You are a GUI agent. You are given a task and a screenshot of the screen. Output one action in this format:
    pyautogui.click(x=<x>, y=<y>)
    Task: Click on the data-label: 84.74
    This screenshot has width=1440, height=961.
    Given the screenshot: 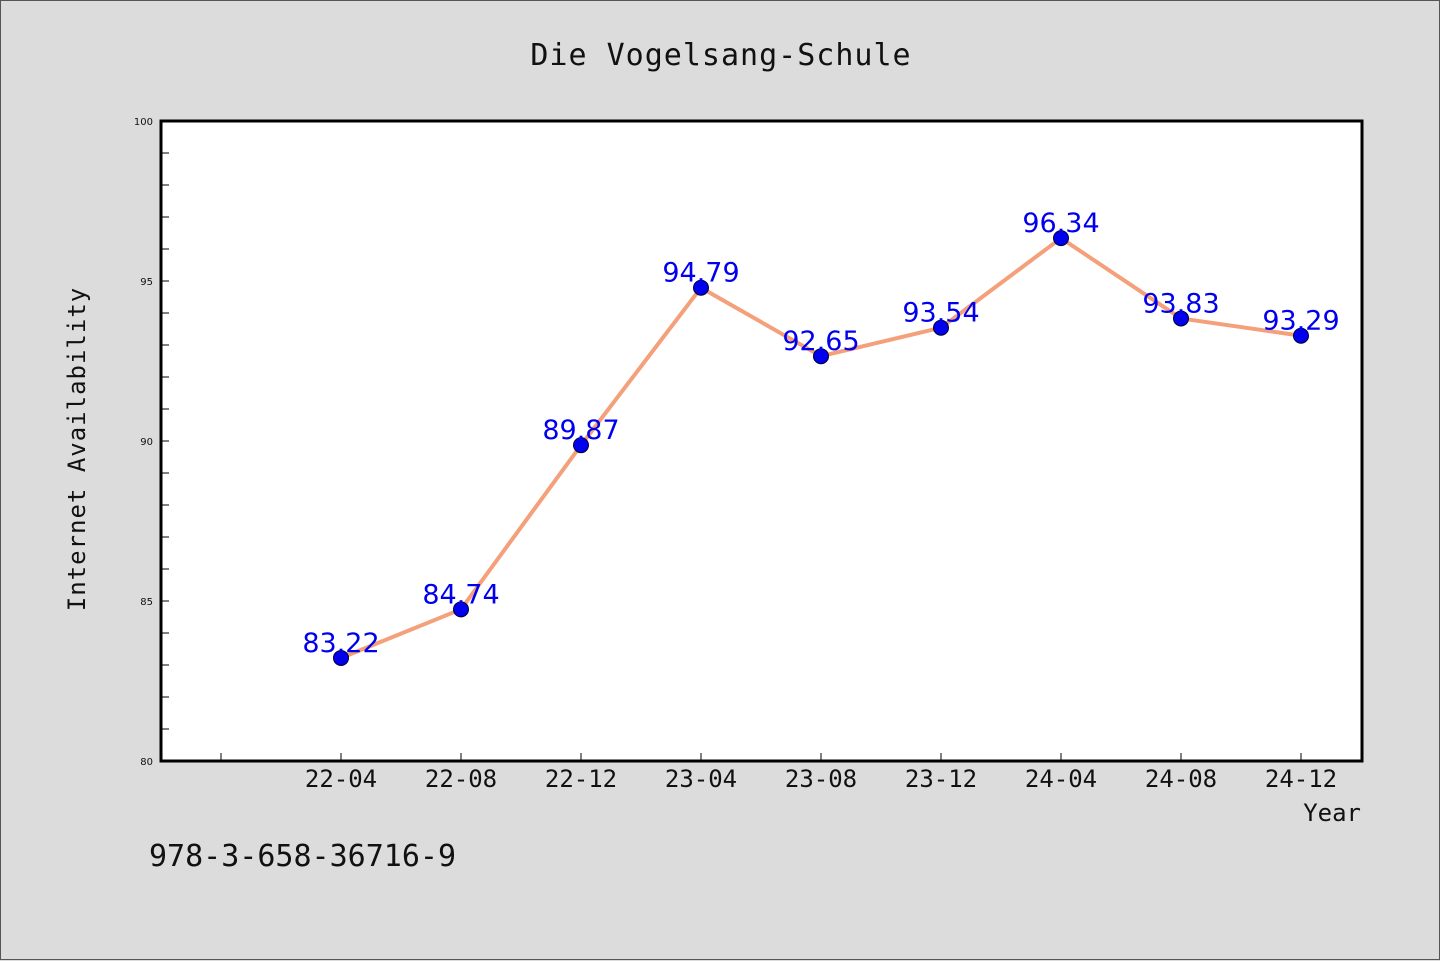 What is the action you would take?
    pyautogui.click(x=460, y=594)
    